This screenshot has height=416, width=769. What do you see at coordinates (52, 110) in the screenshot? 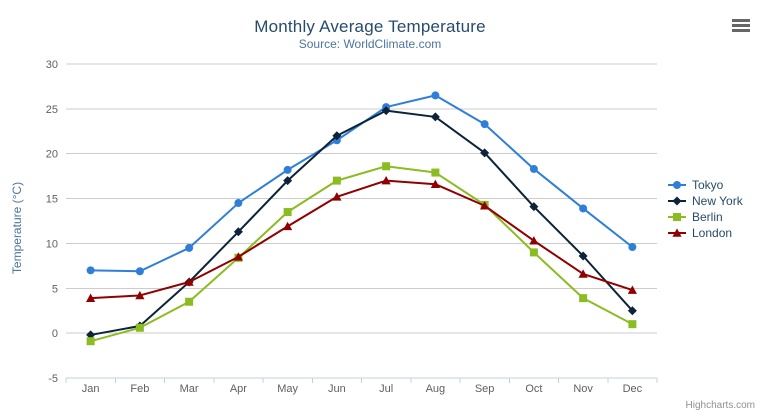
I see `yaxis-tick-label: 25` at bounding box center [52, 110].